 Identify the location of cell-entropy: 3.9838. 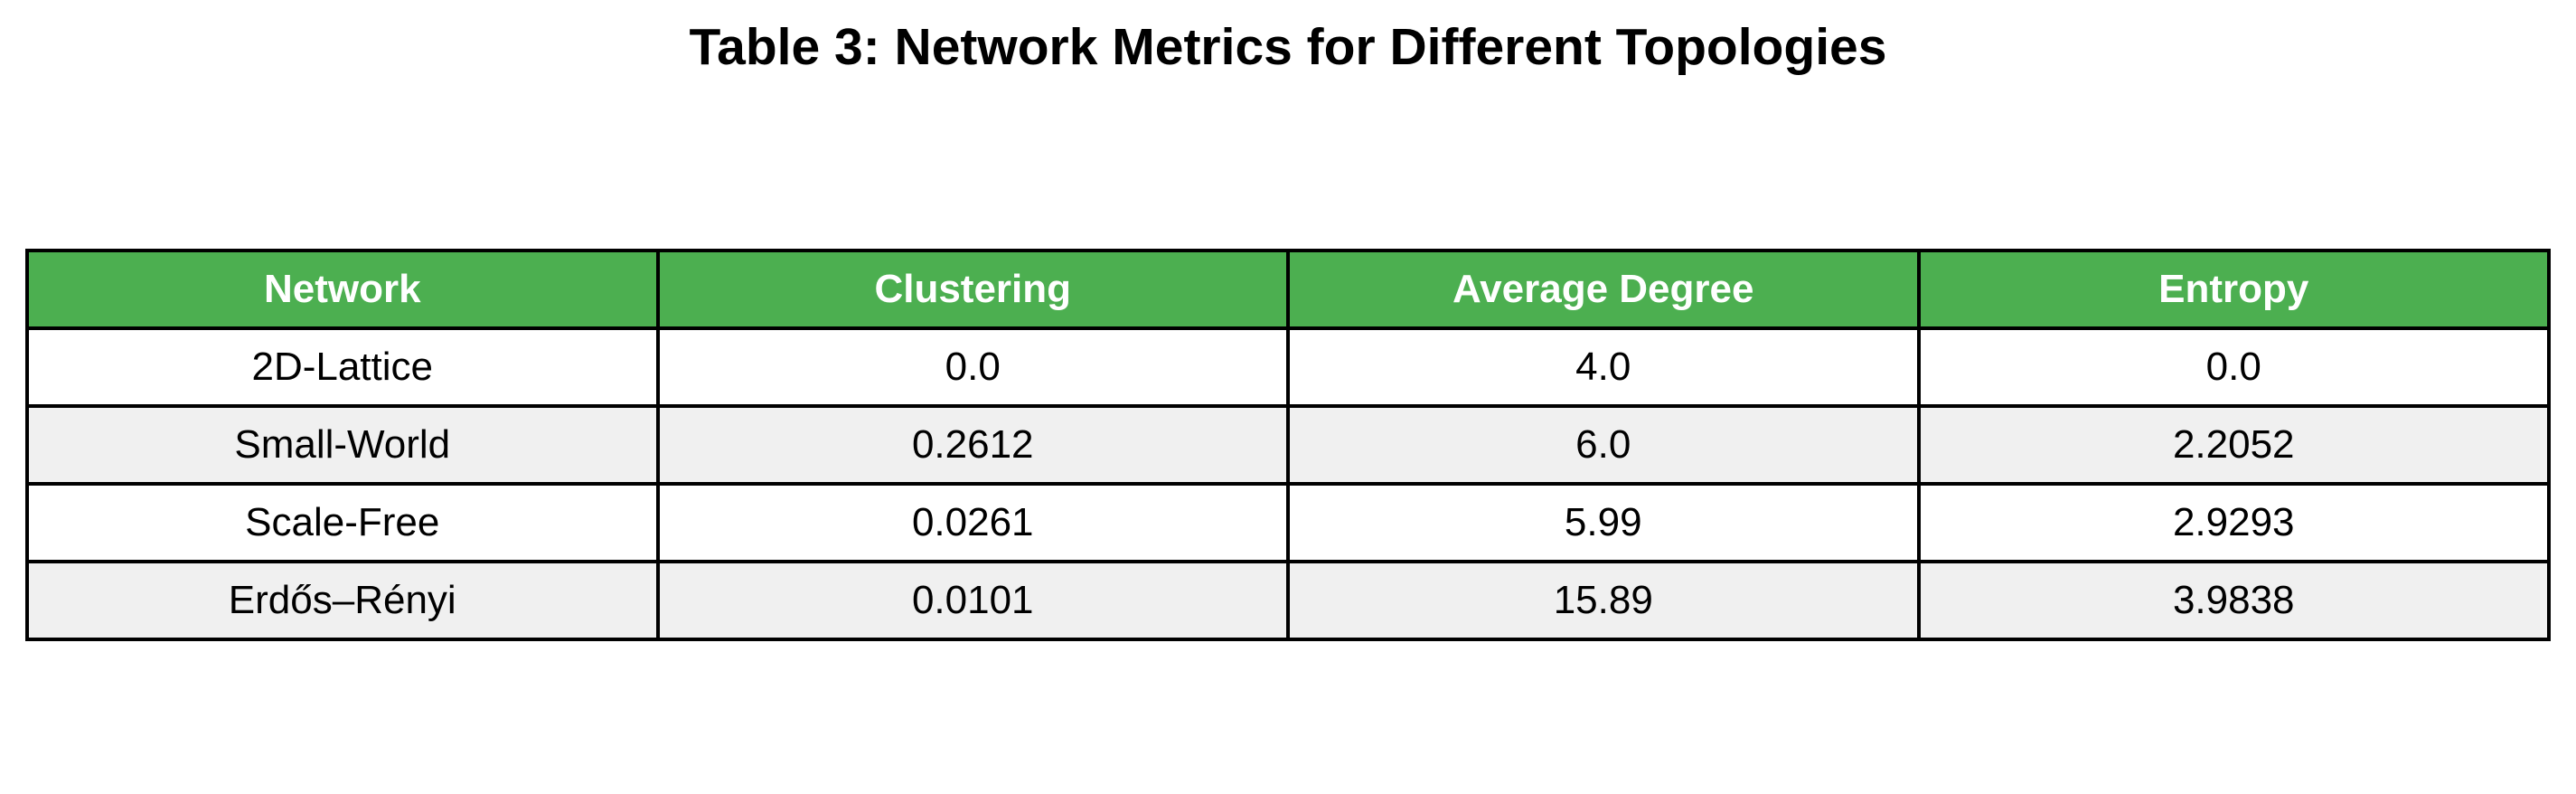
(2233, 600).